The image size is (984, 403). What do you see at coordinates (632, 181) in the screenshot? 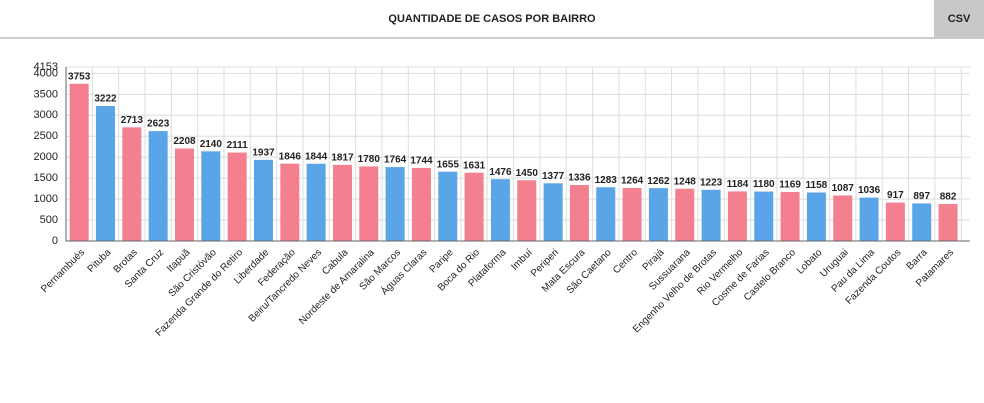
I see `value-label: 1264` at bounding box center [632, 181].